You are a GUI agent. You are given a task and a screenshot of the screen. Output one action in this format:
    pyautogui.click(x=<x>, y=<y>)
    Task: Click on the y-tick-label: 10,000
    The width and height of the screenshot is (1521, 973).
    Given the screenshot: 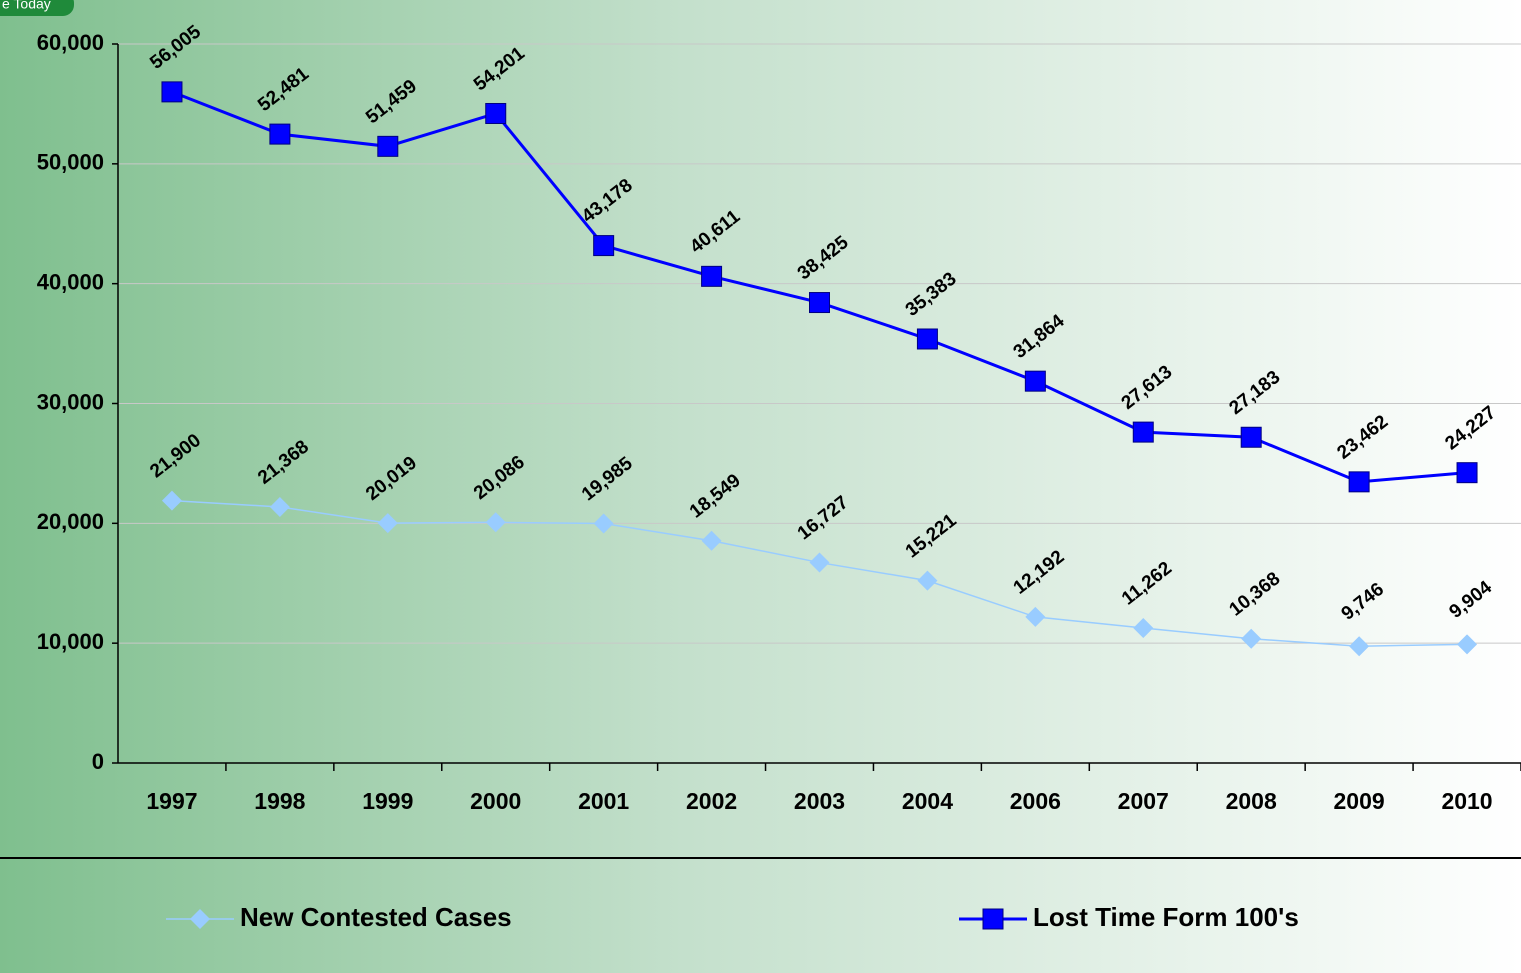 What is the action you would take?
    pyautogui.click(x=70, y=641)
    